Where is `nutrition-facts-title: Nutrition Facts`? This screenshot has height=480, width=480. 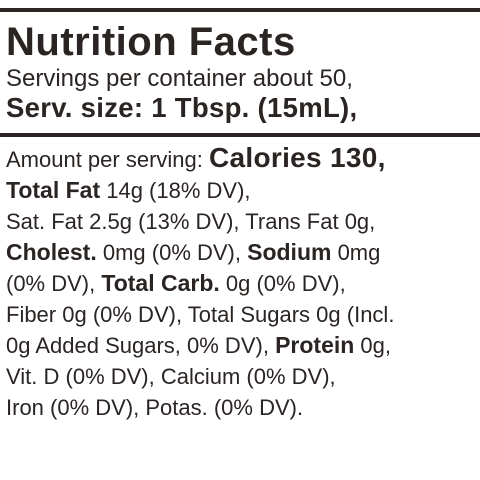 nutrition-facts-title: Nutrition Facts is located at coordinates (151, 42).